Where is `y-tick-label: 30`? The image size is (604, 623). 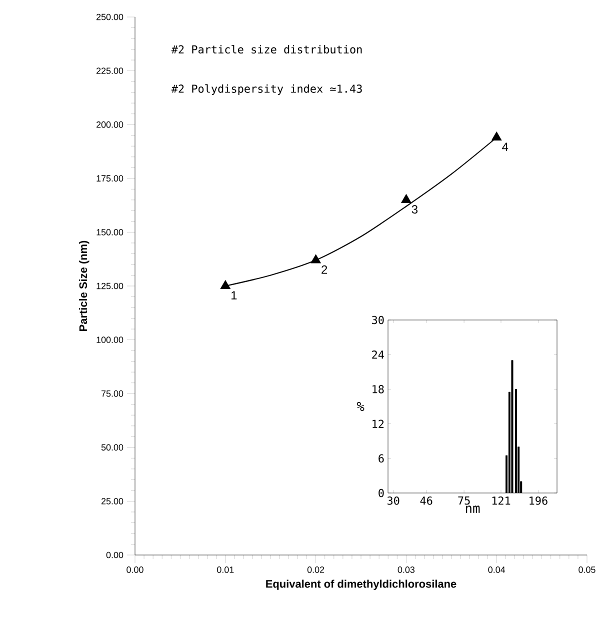 y-tick-label: 30 is located at coordinates (378, 320).